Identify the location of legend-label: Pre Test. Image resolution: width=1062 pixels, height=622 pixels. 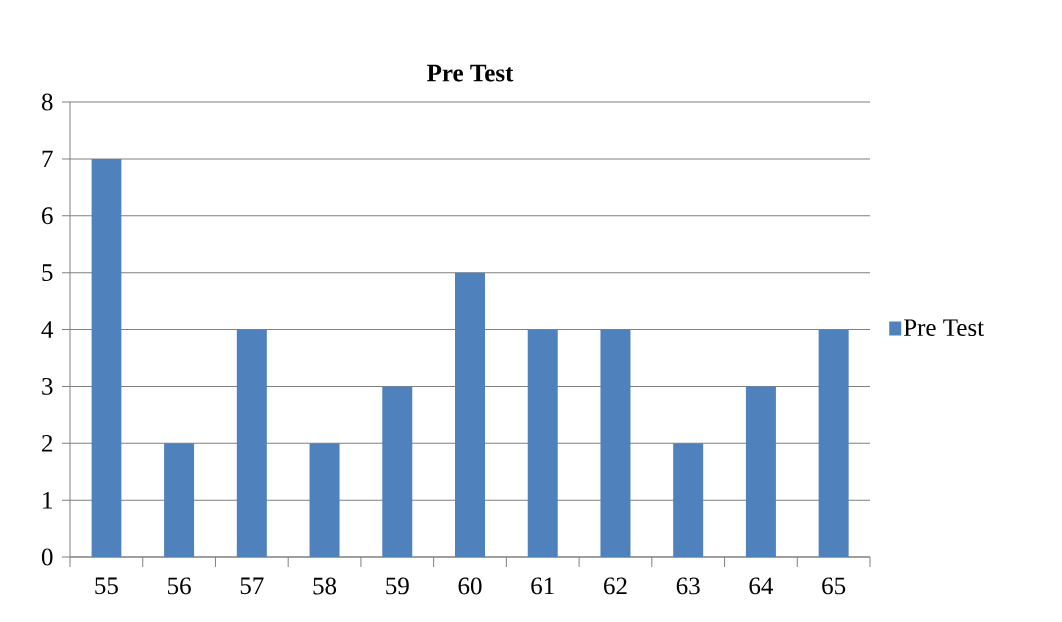
(943, 328).